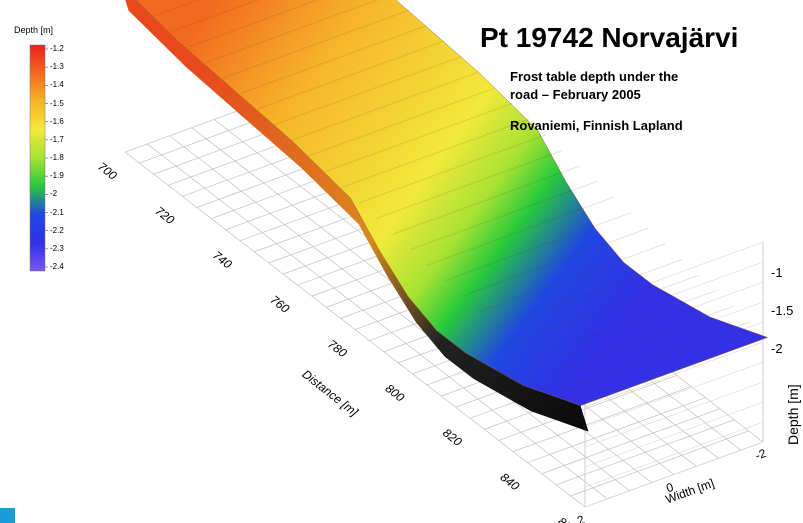 Image resolution: width=803 pixels, height=523 pixels. Describe the element at coordinates (669, 488) in the screenshot. I see `y-tick-label: 0` at that location.